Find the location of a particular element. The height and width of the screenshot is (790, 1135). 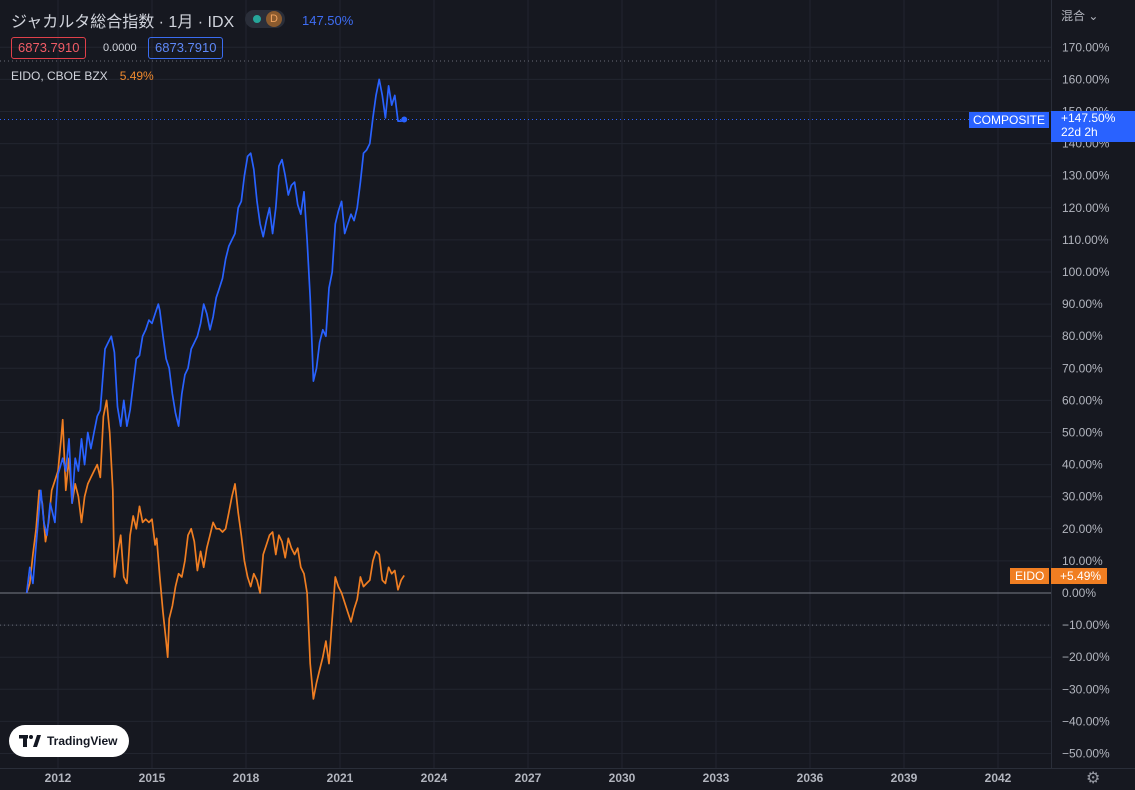

x-tick-label: 2024 is located at coordinates (434, 778).